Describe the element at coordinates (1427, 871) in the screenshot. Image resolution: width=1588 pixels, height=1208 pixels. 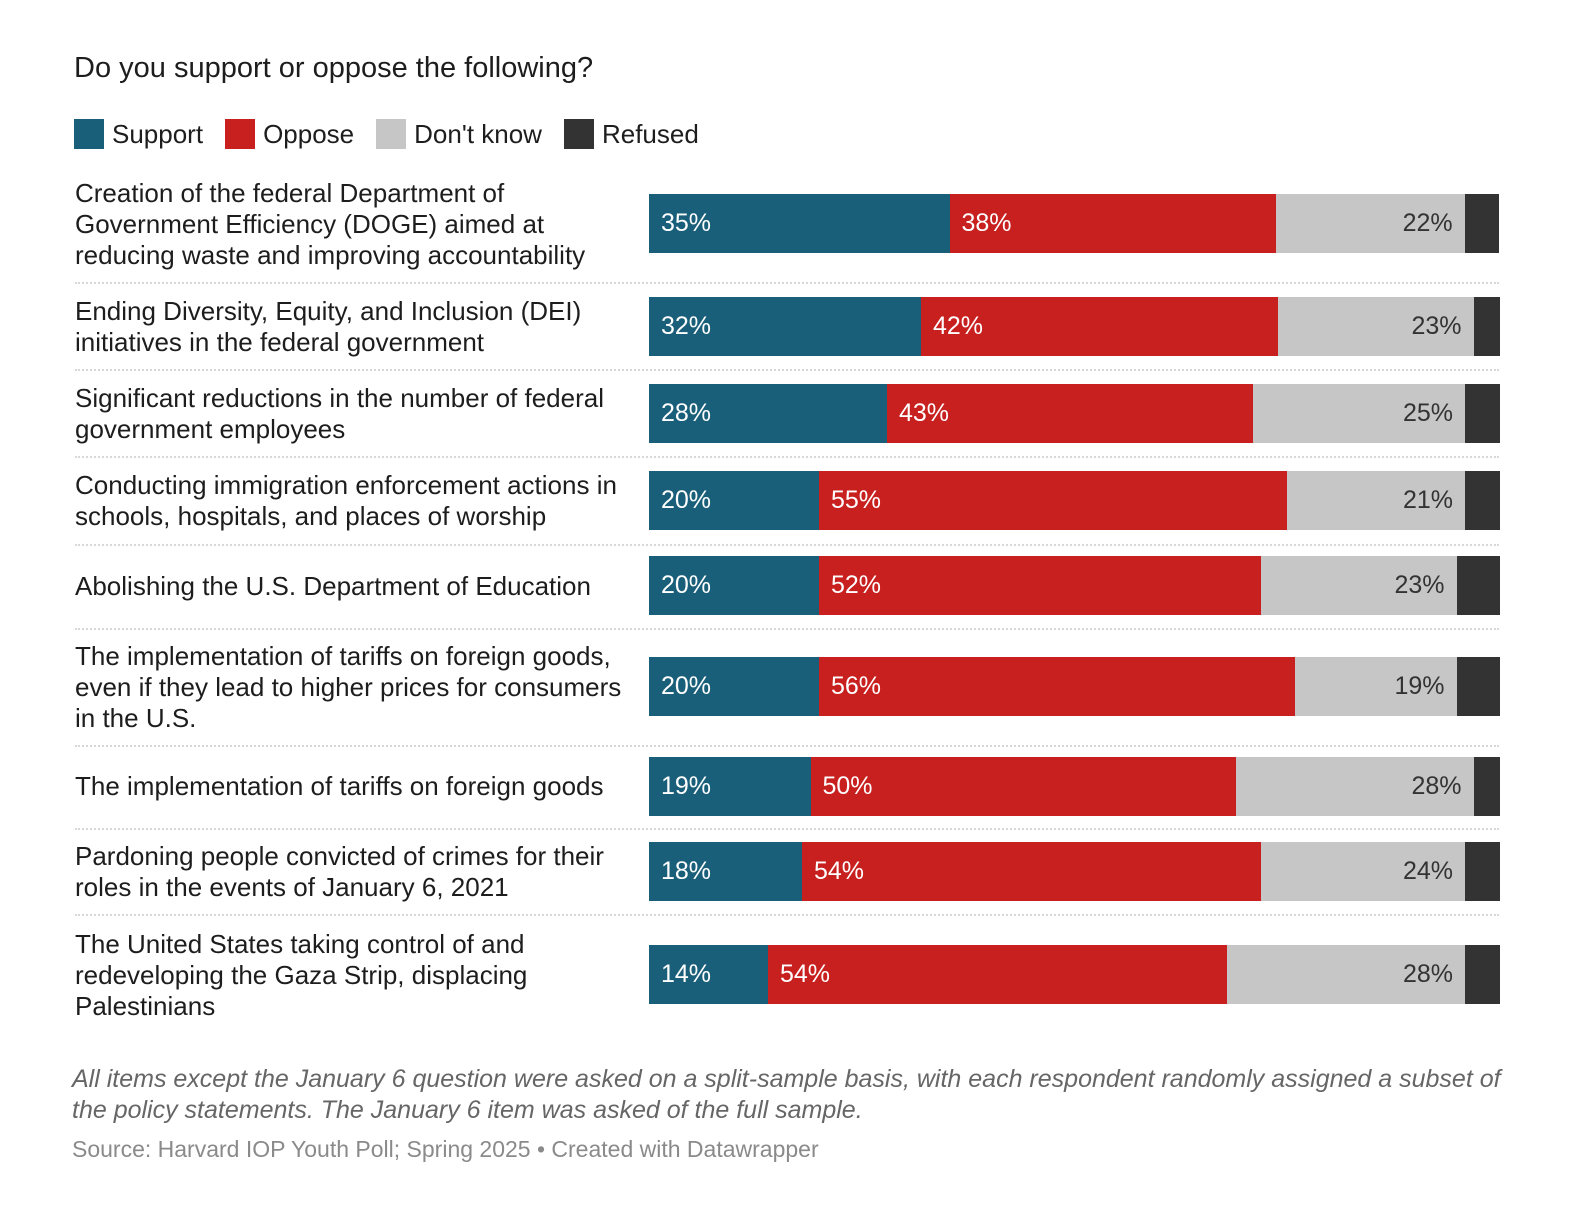
I see `bar-value-label-dont-know: 24%` at that location.